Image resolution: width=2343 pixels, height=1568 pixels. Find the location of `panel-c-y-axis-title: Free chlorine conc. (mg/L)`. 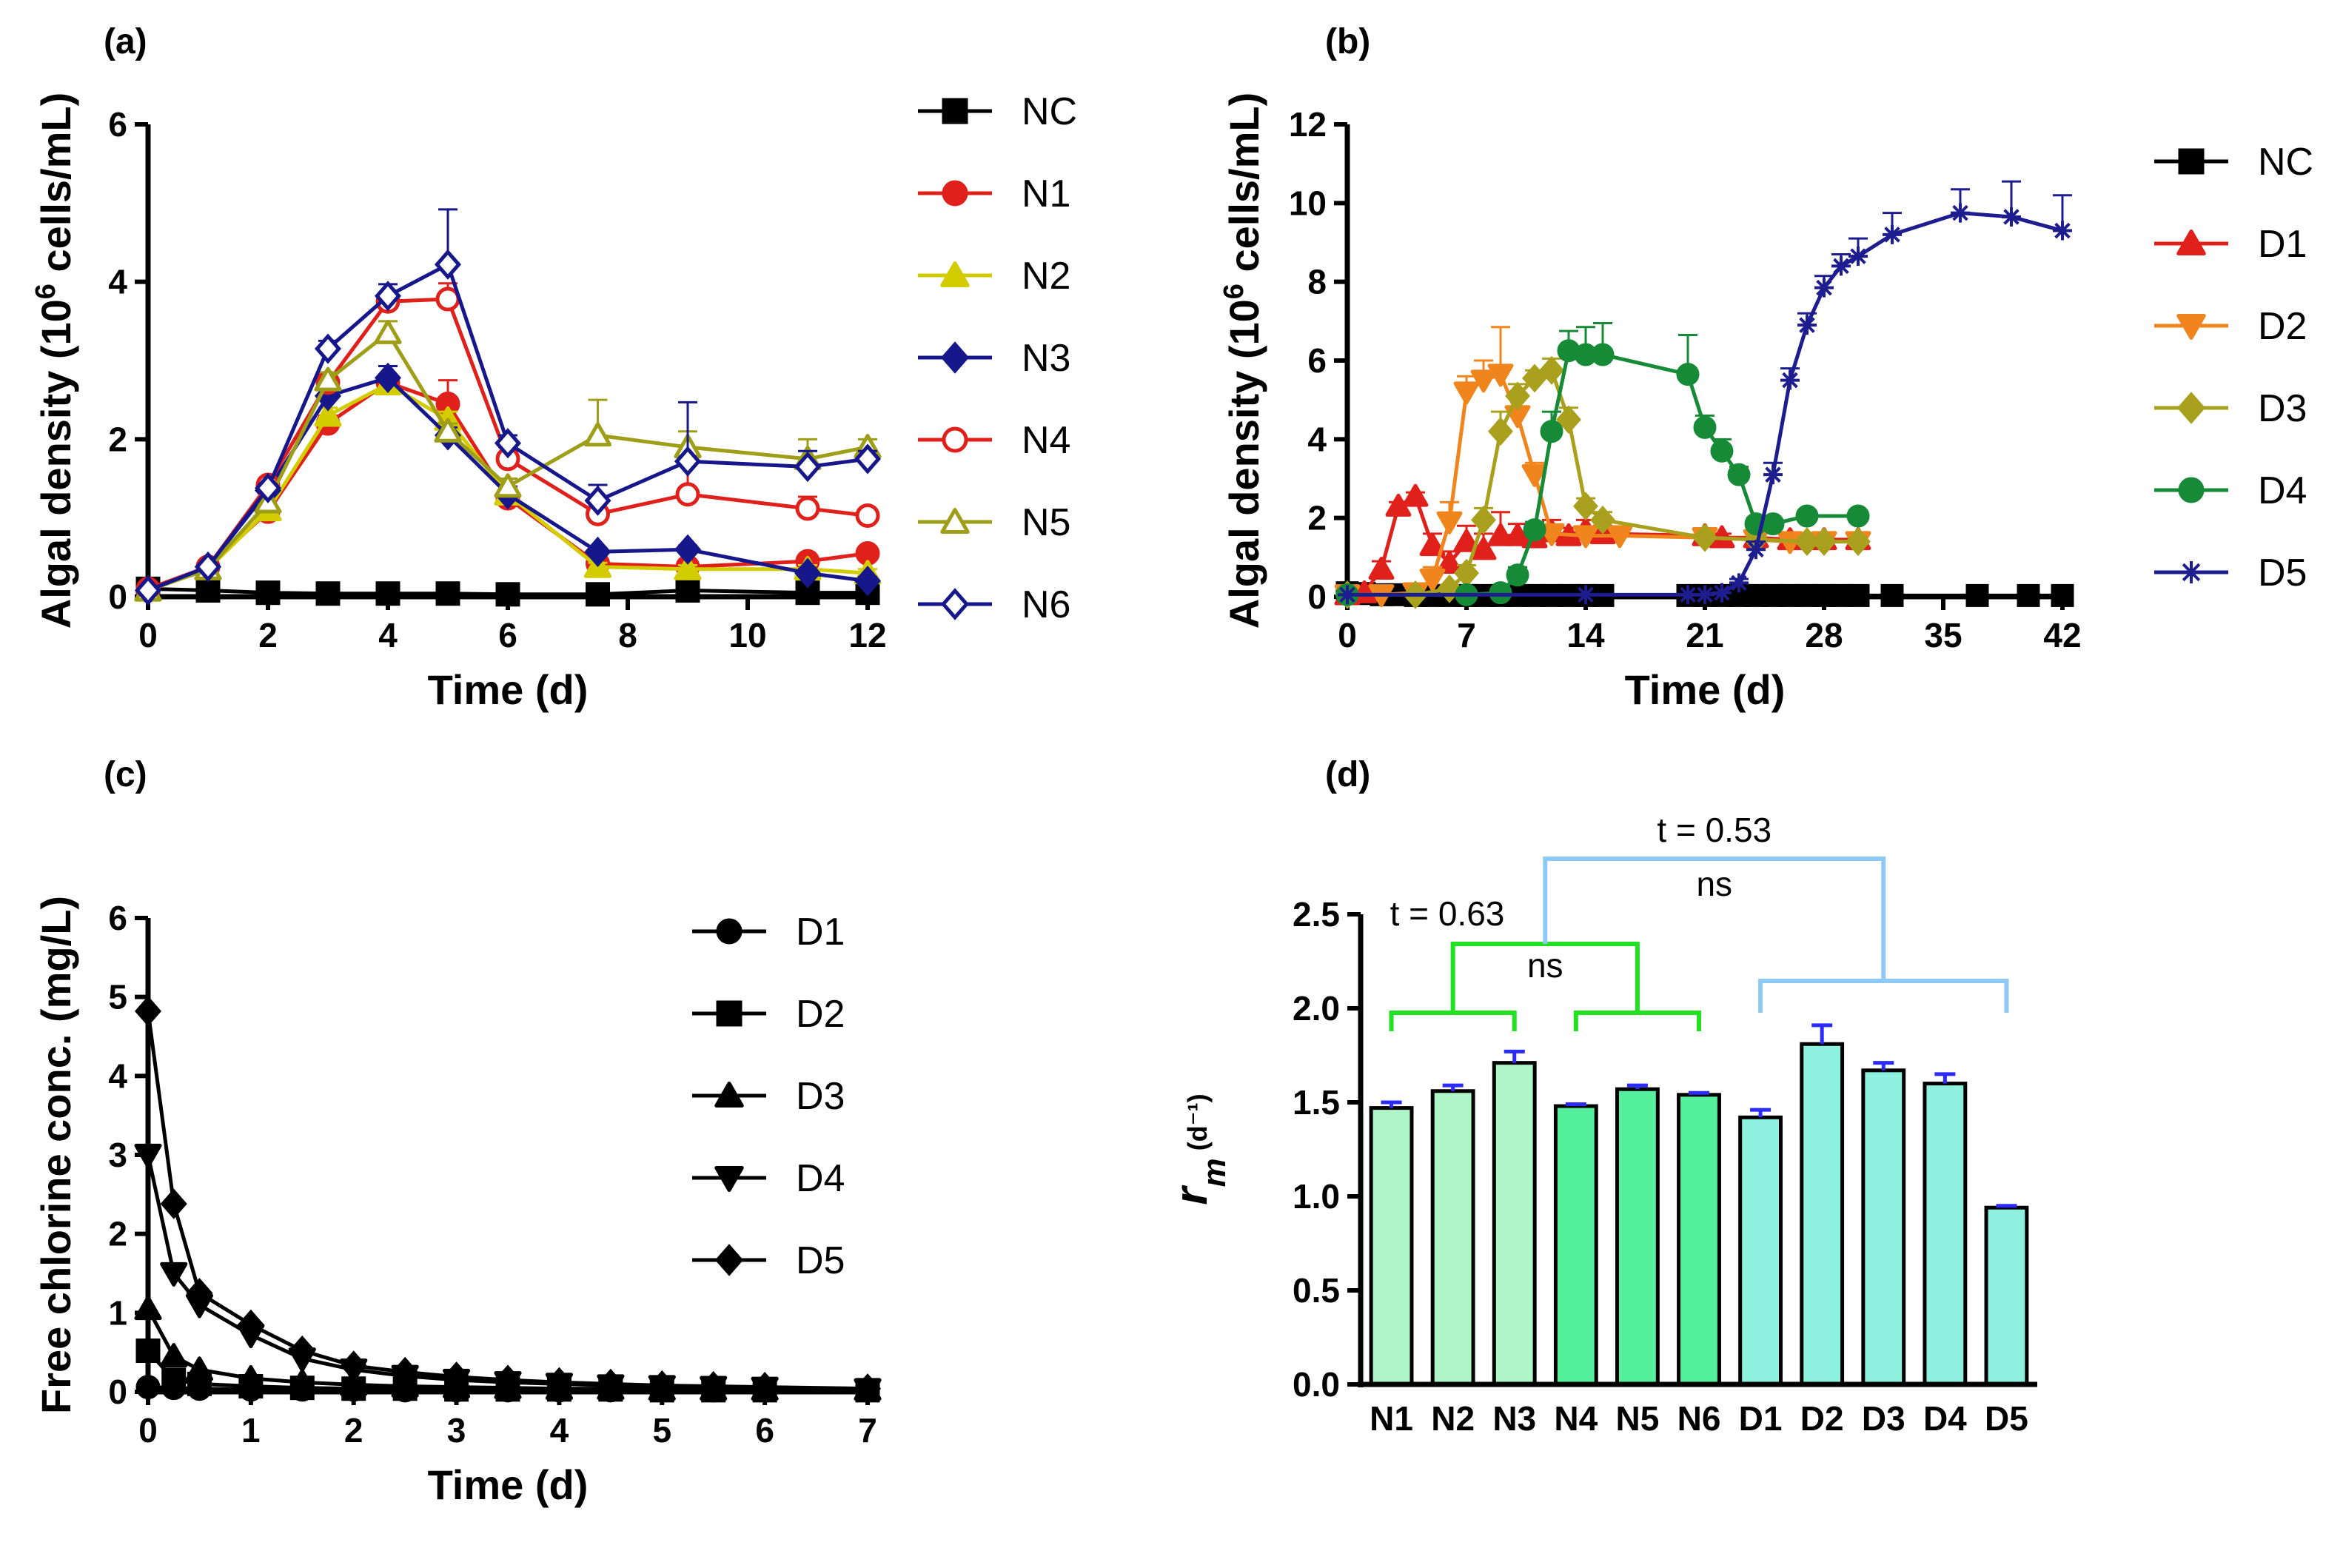

panel-c-y-axis-title: Free chlorine conc. (mg/L) is located at coordinates (56, 1155).